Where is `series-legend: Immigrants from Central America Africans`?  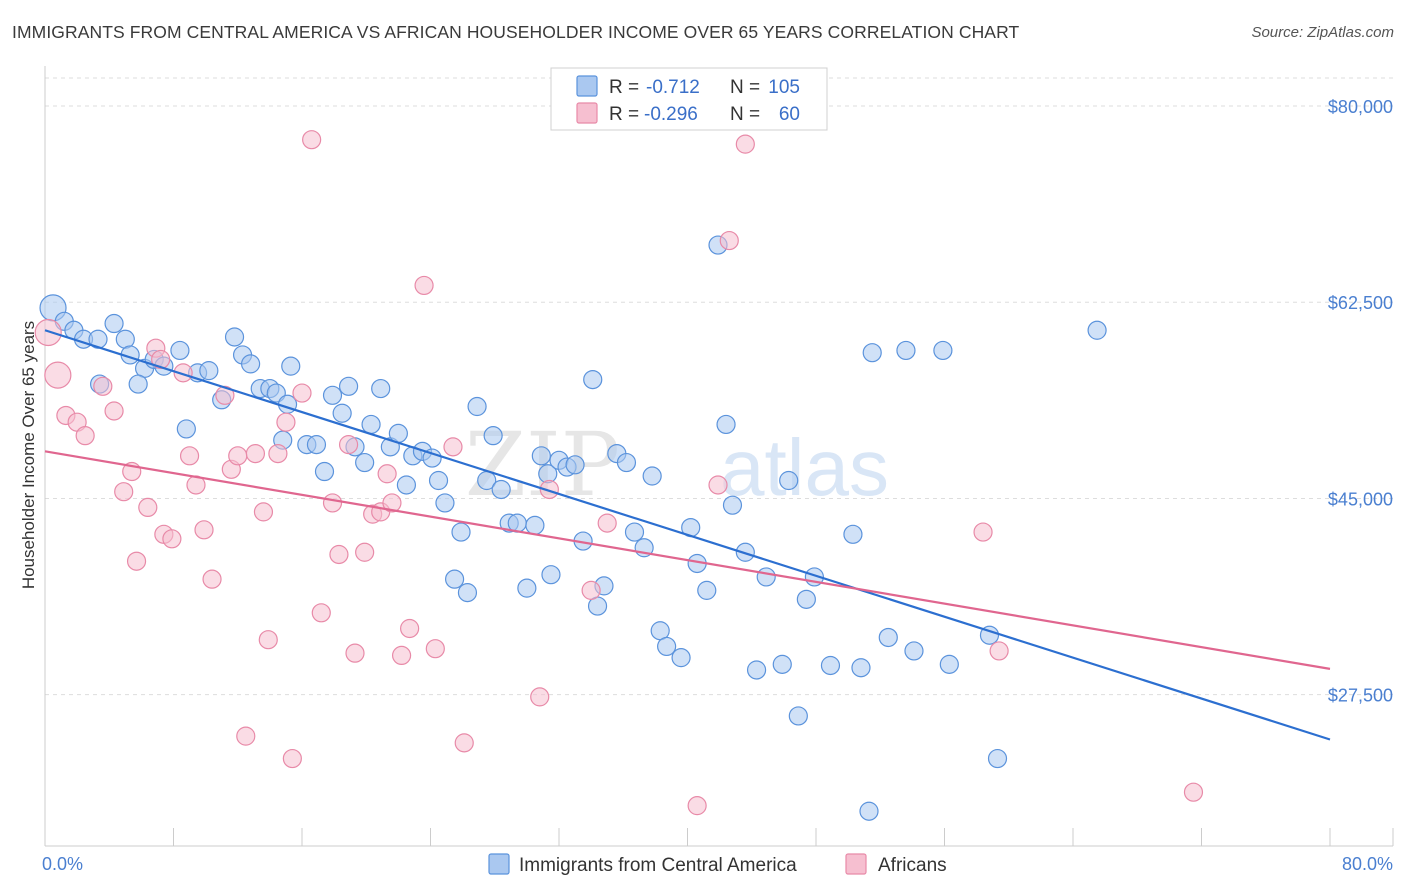
series-legend: Immigrants from Central America Africans is located at coordinates (717, 864).